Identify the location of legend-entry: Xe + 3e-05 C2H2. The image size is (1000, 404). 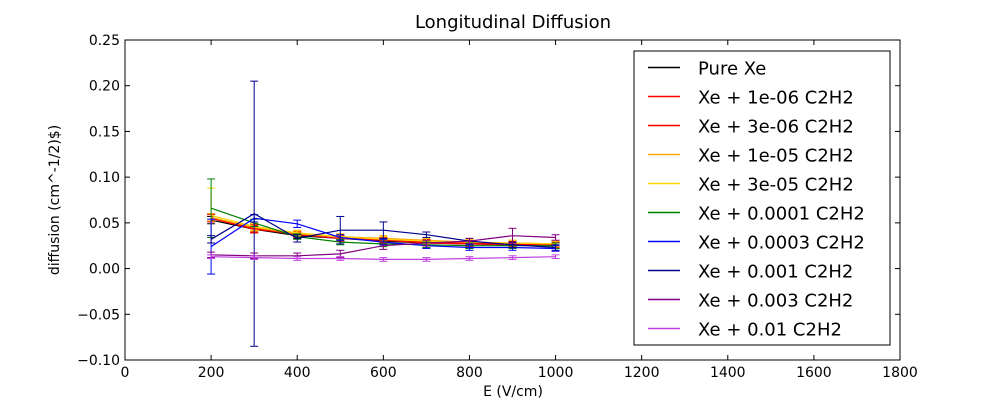
(751, 185).